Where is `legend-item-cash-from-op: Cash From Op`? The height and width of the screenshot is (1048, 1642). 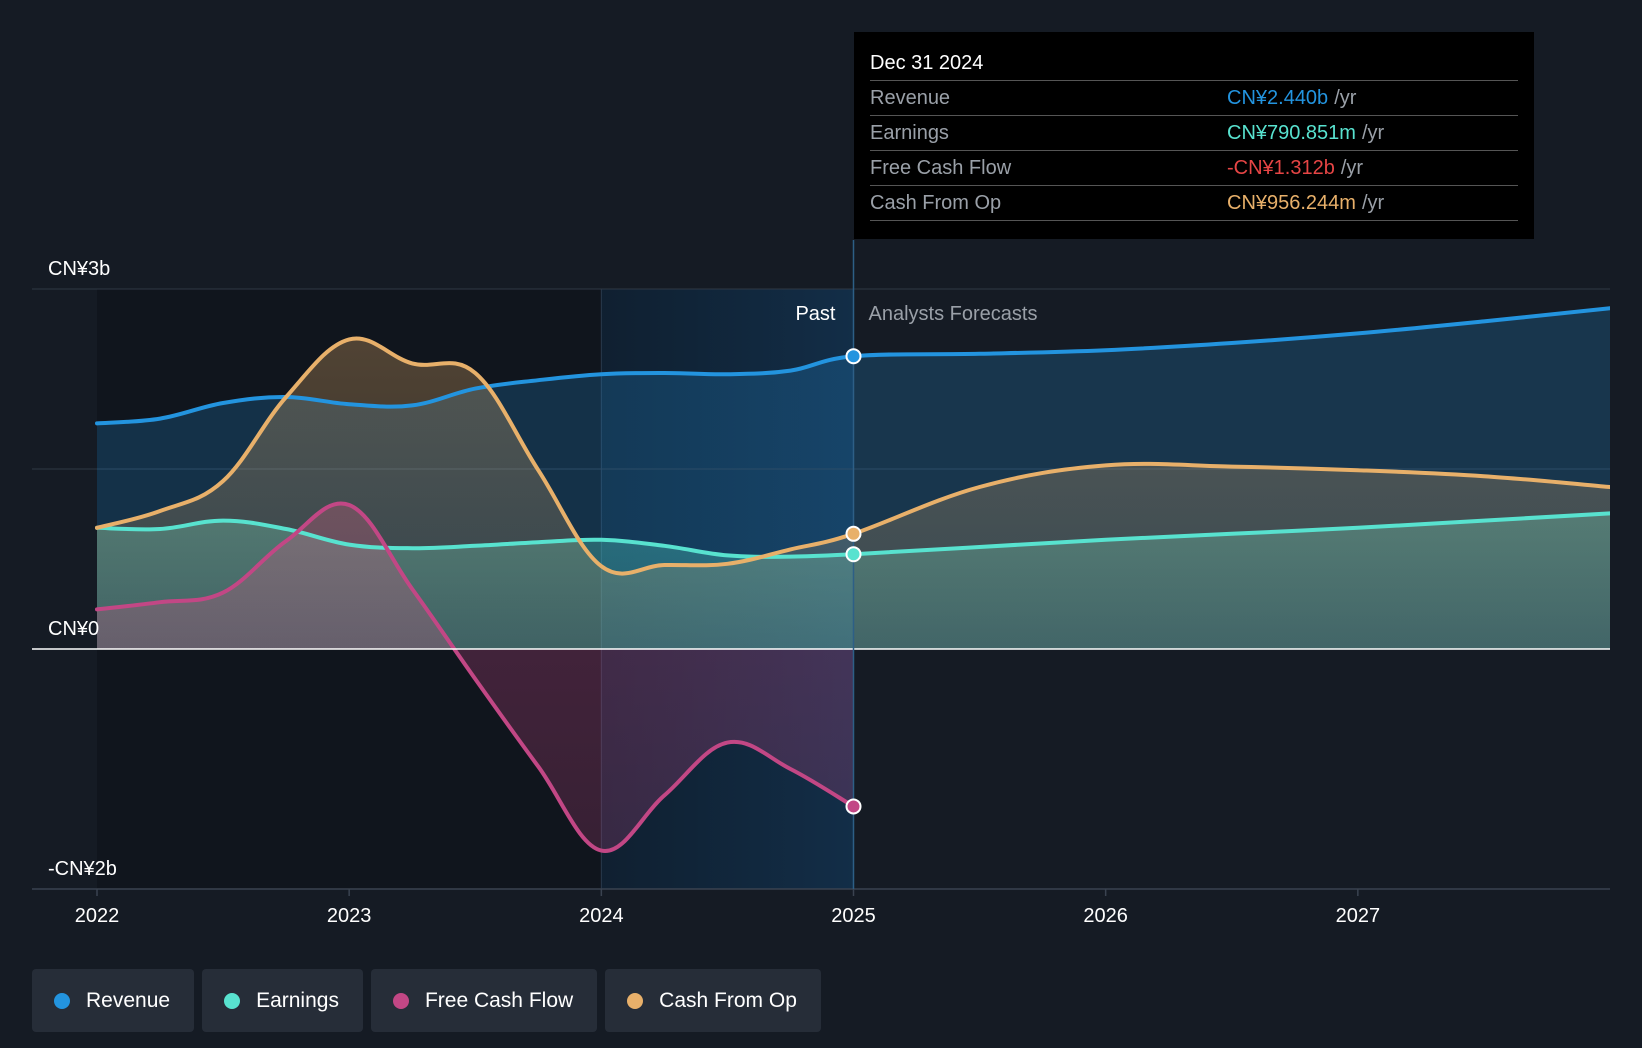
legend-item-cash-from-op: Cash From Op is located at coordinates (713, 1000).